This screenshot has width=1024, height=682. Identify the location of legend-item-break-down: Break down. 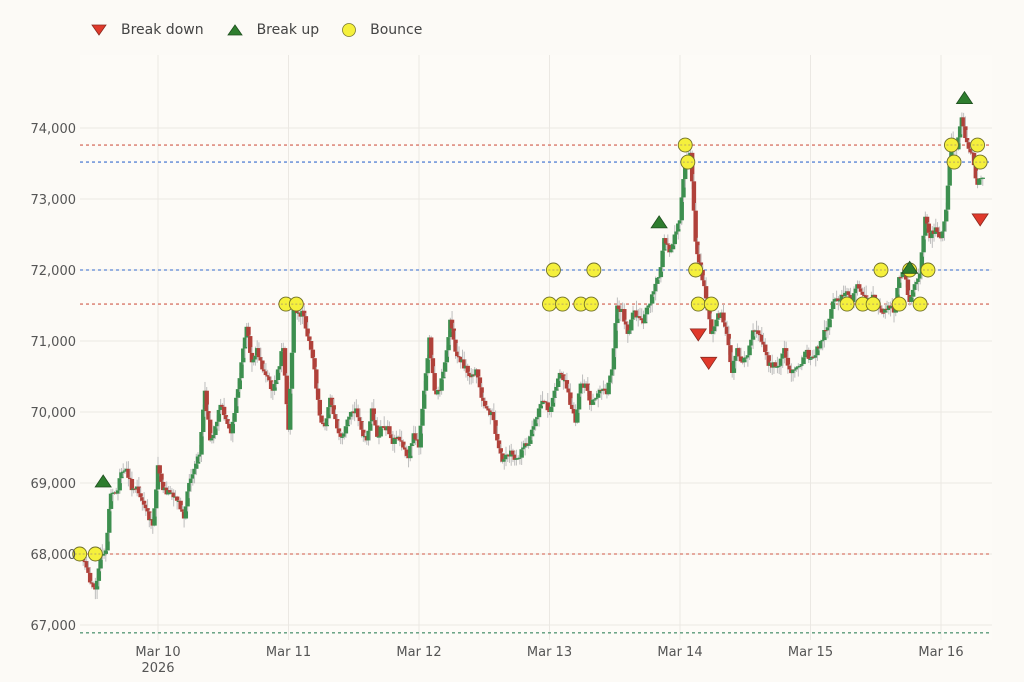
(147, 30).